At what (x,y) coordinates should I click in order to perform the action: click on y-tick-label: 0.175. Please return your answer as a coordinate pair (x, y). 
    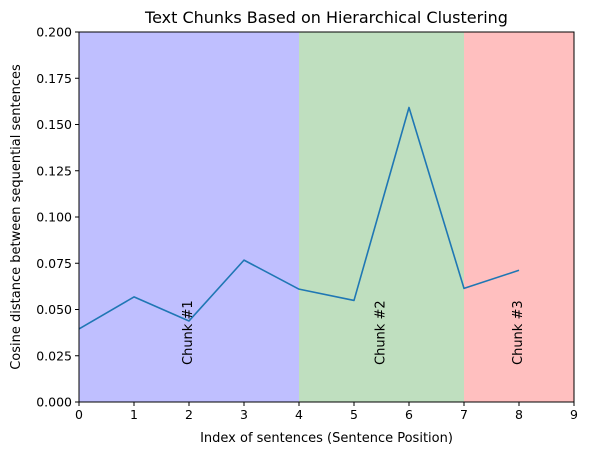
    Looking at the image, I should click on (54, 78).